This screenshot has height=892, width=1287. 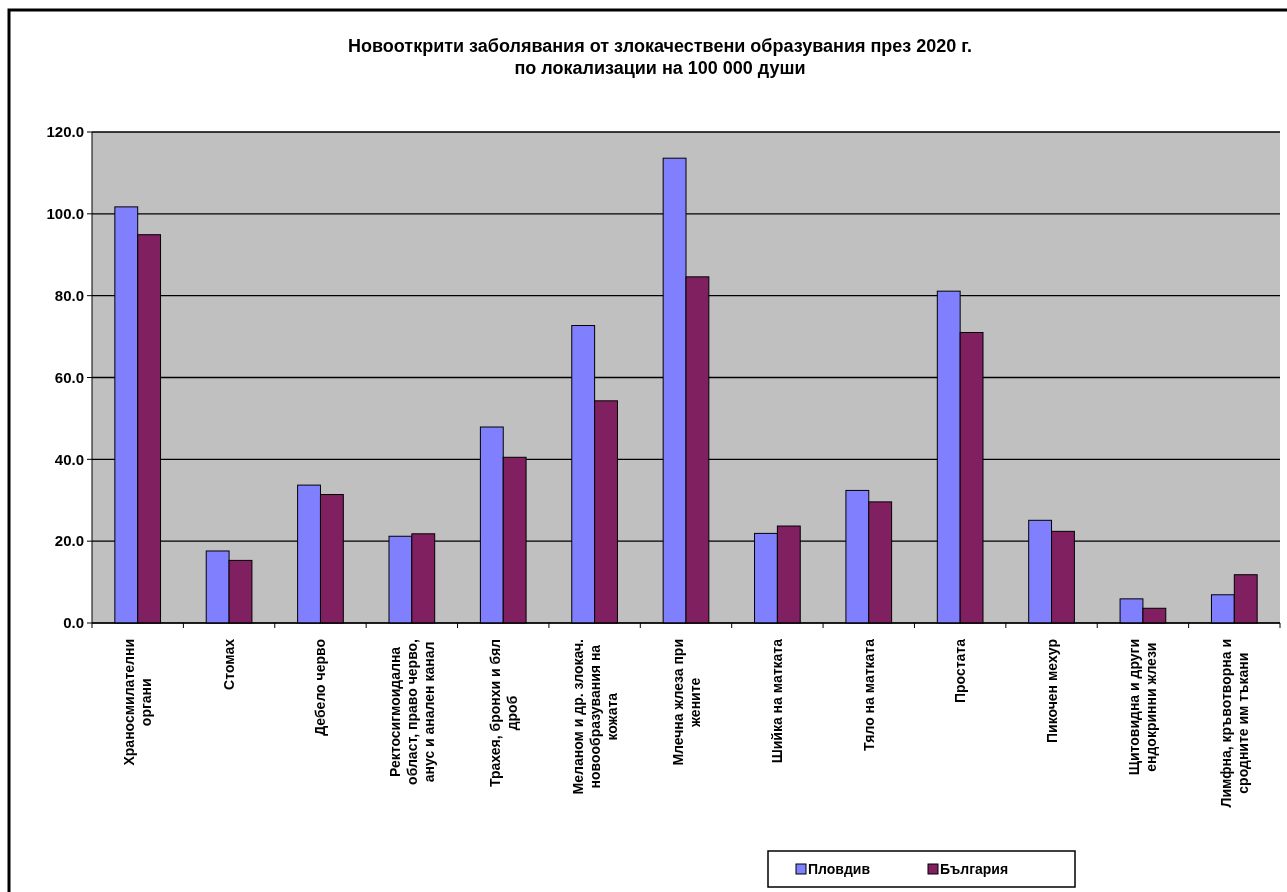 What do you see at coordinates (65, 132) in the screenshot?
I see `y-tick-label: 120.0` at bounding box center [65, 132].